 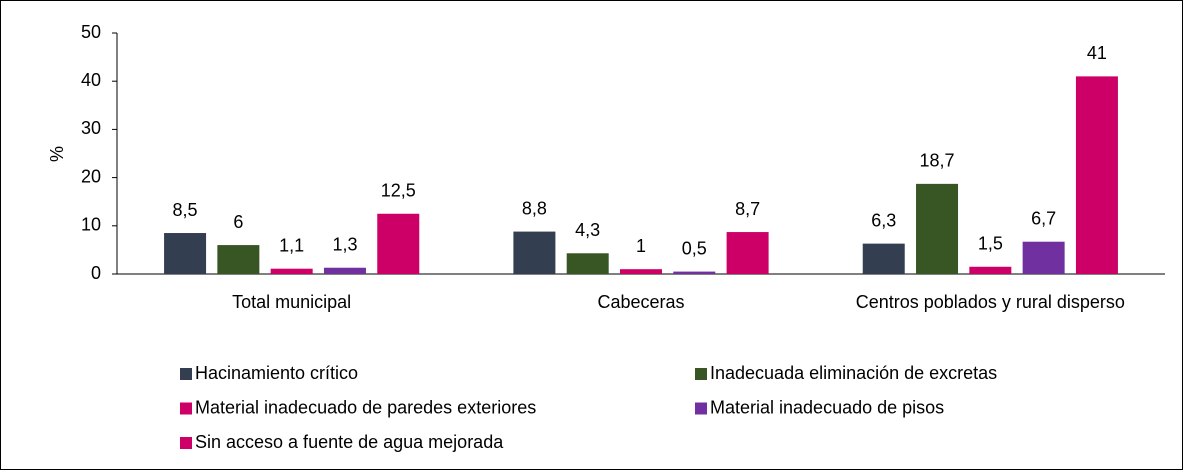 I want to click on data-label: 1,3, so click(x=344, y=244).